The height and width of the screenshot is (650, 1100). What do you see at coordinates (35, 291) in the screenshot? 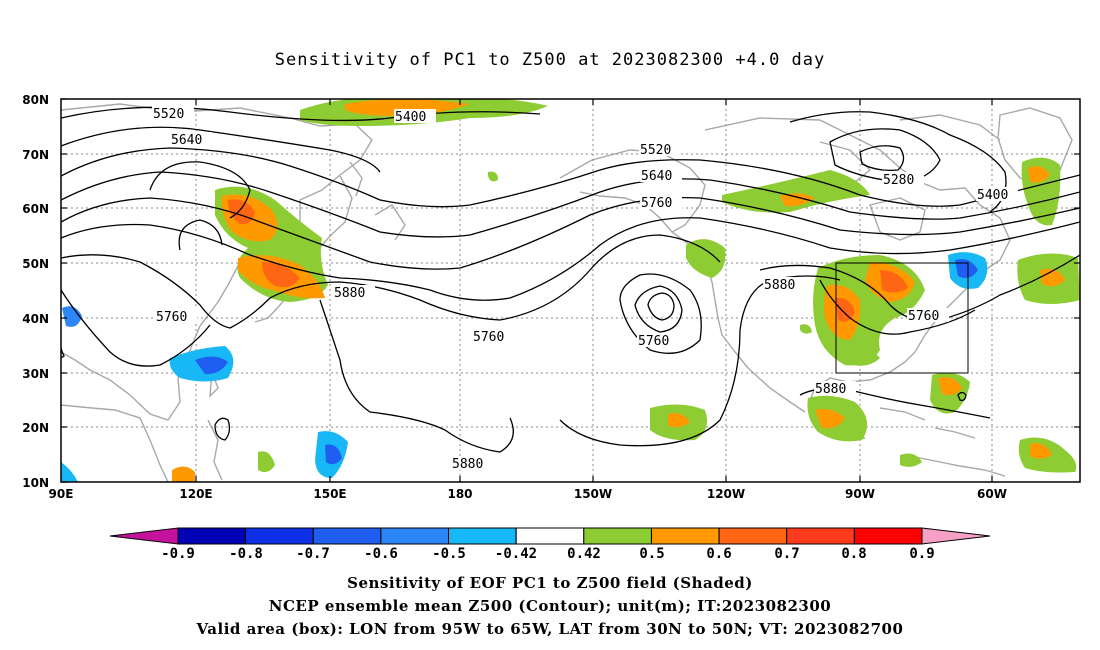
I see `latitude-labels: 80N 70N 60N 50N 40N 30N 20N 10N` at bounding box center [35, 291].